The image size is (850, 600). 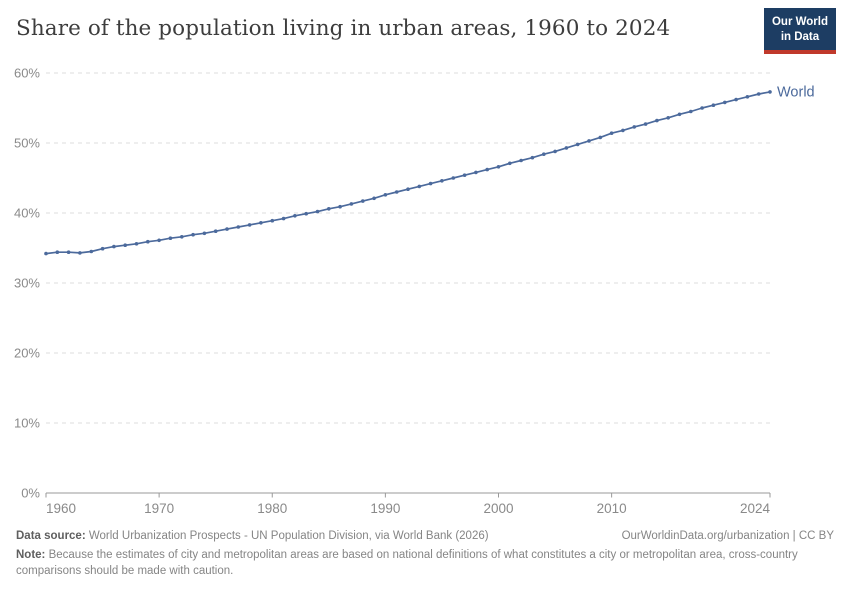 What do you see at coordinates (747, 97) in the screenshot?
I see `data-point-2022` at bounding box center [747, 97].